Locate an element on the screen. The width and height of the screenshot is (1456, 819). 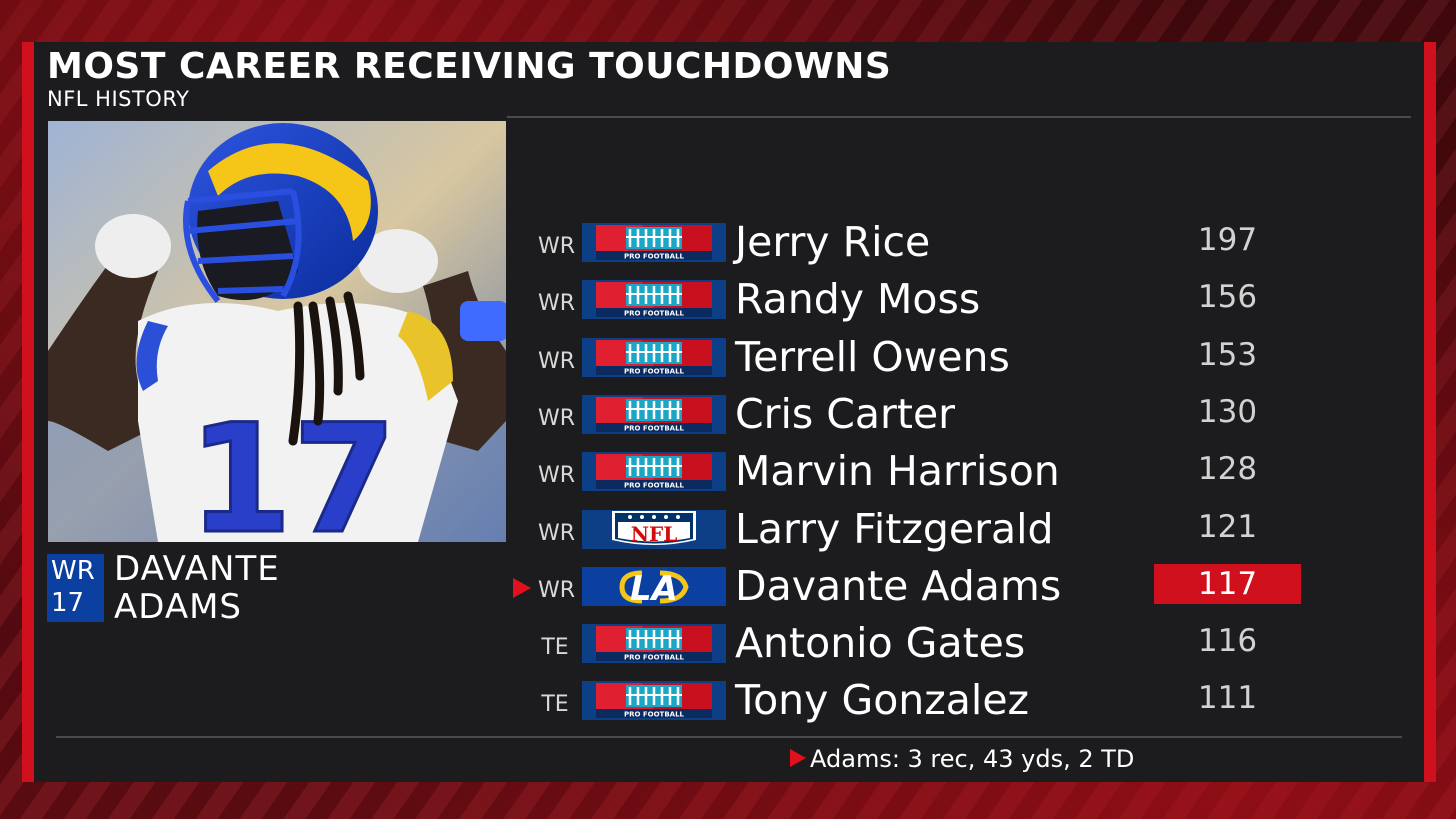
logo-text: NFL is located at coordinates (654, 534).